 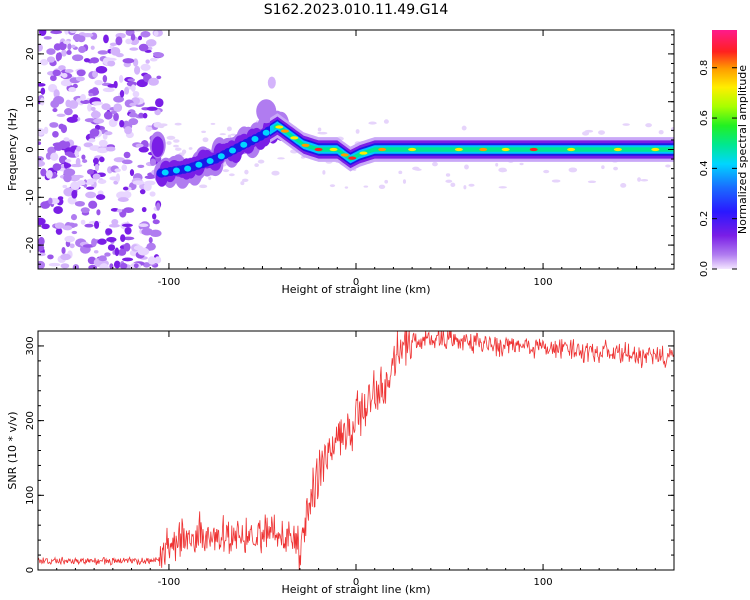 What do you see at coordinates (30, 345) in the screenshot?
I see `snr-y-tick-label: 300` at bounding box center [30, 345].